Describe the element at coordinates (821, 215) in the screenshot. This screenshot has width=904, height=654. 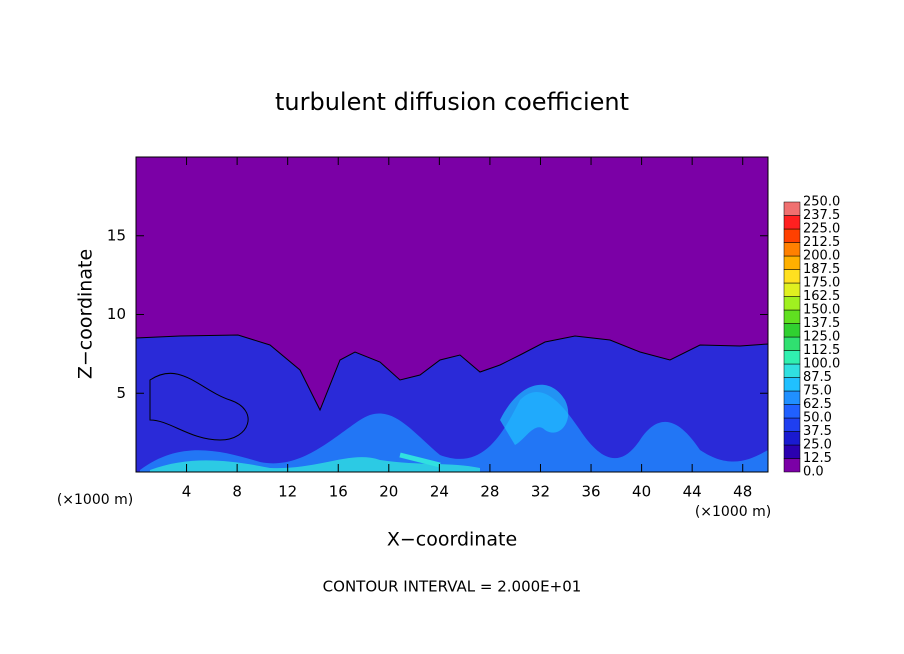
I see `colorbar-label: 237.5` at that location.